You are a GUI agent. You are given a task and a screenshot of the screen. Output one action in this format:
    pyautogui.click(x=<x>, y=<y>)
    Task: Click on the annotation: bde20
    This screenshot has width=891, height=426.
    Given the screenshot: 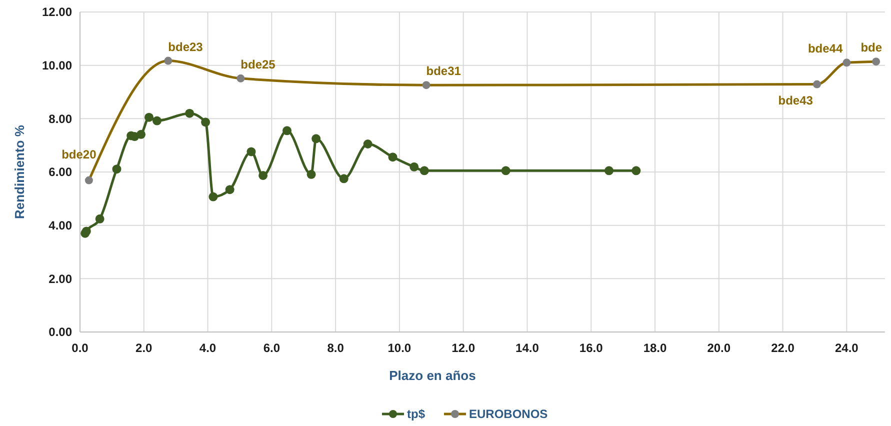 What is the action you would take?
    pyautogui.click(x=79, y=154)
    